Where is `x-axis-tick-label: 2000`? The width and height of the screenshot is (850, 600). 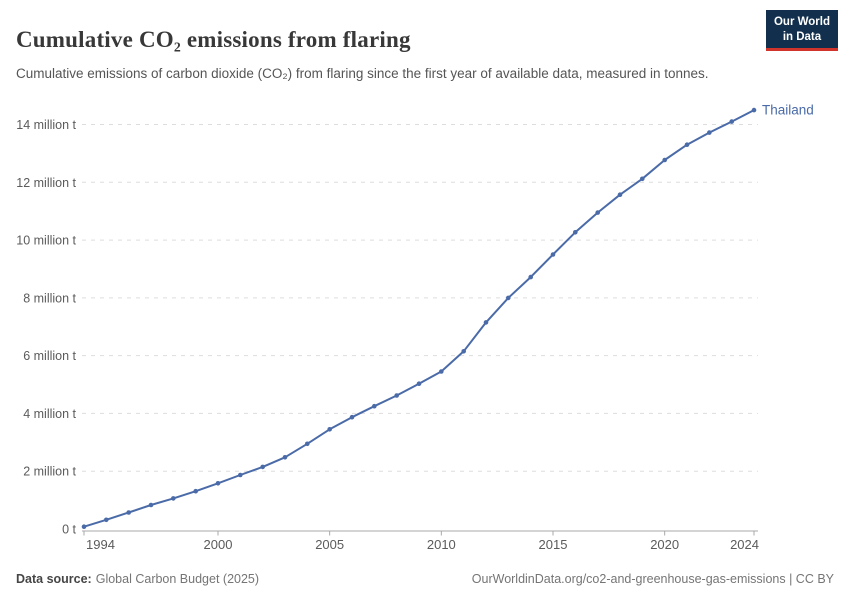
x-axis-tick-label: 2000 is located at coordinates (218, 544).